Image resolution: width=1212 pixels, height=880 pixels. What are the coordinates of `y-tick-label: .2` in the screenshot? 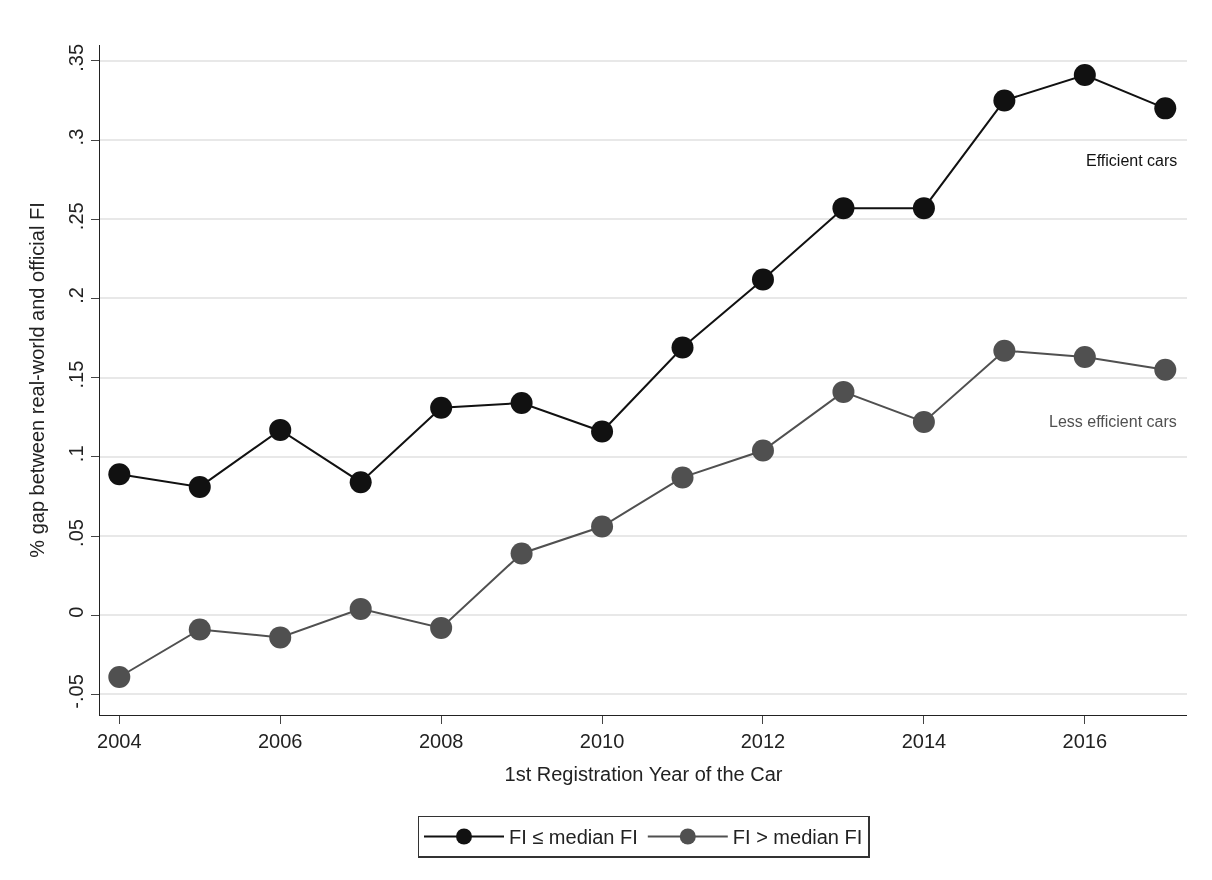 It's located at (76, 295).